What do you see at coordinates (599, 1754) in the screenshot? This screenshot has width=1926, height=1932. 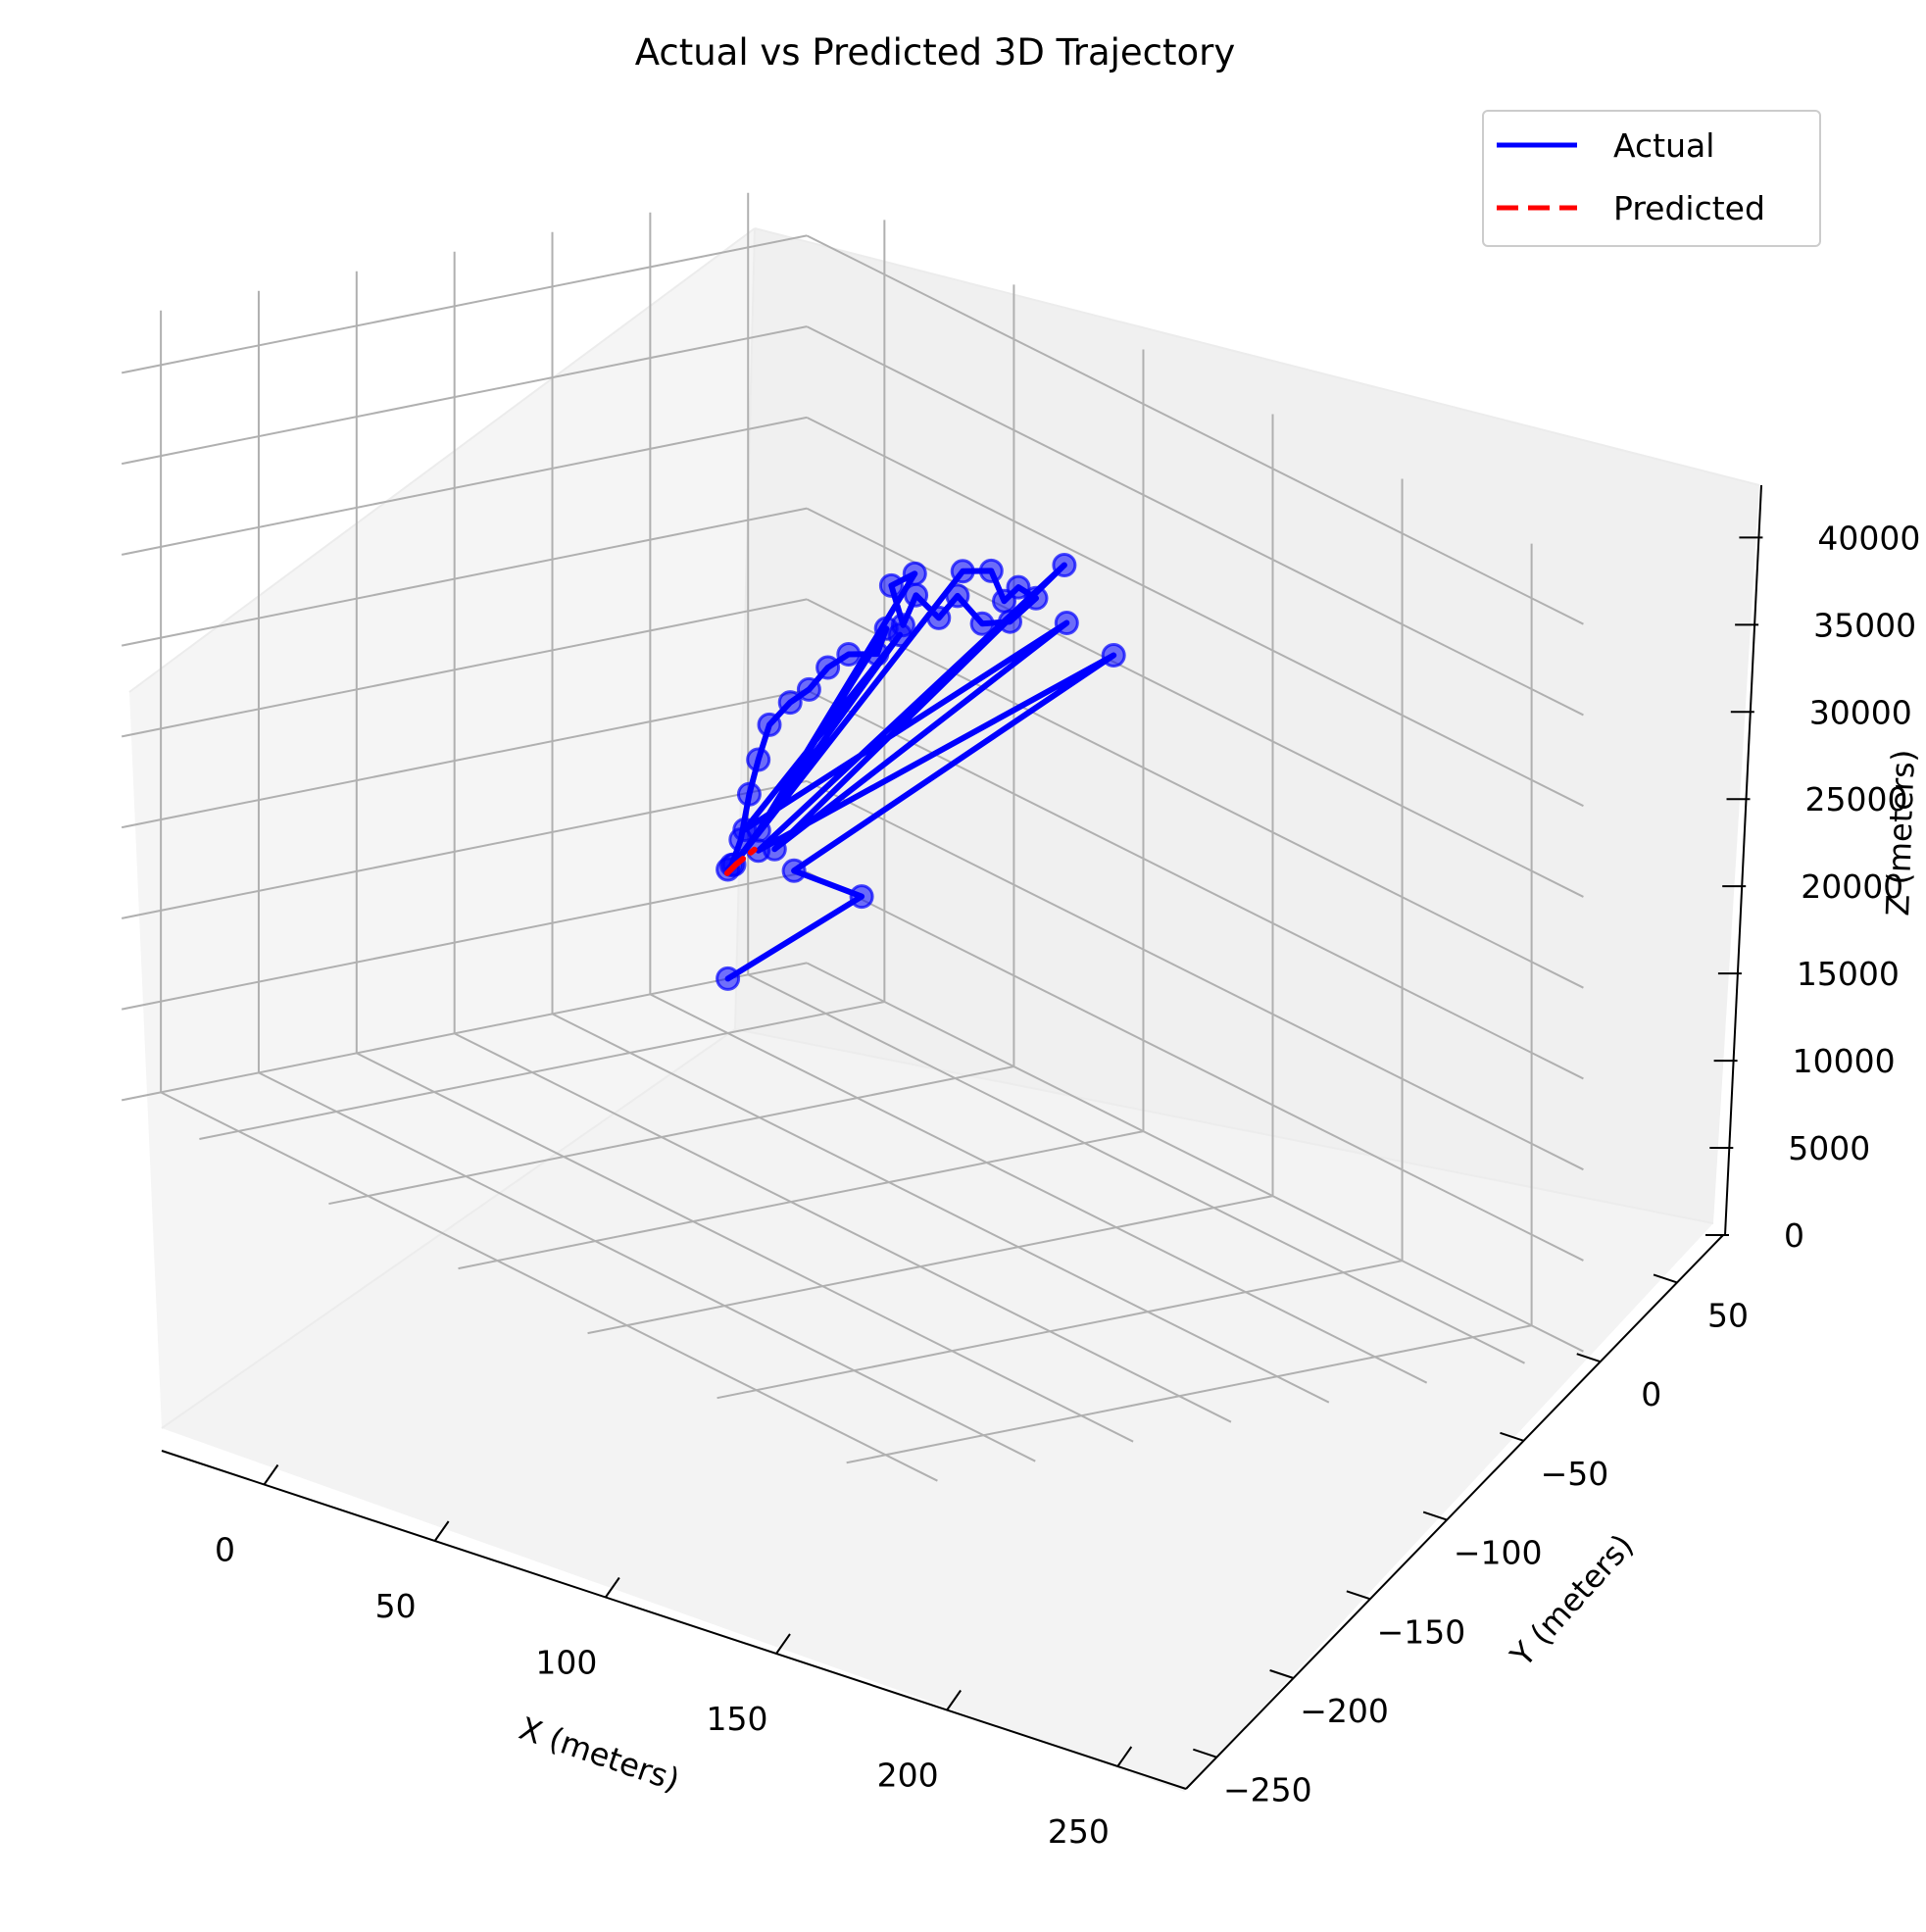 I see `x-axis-label: X (meters)` at bounding box center [599, 1754].